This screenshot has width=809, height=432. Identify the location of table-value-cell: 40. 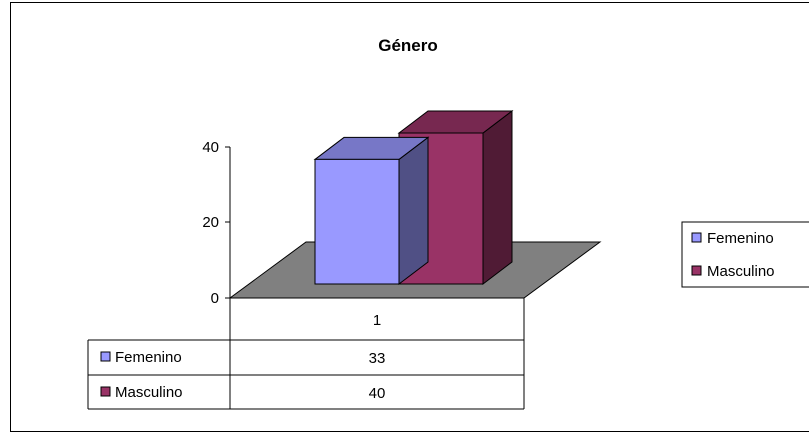
(377, 393).